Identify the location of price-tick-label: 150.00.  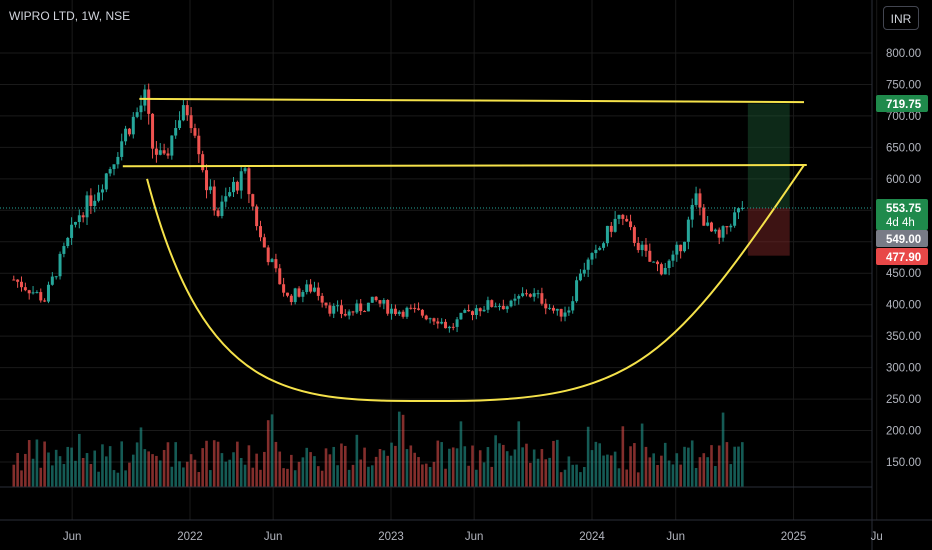
(903, 463).